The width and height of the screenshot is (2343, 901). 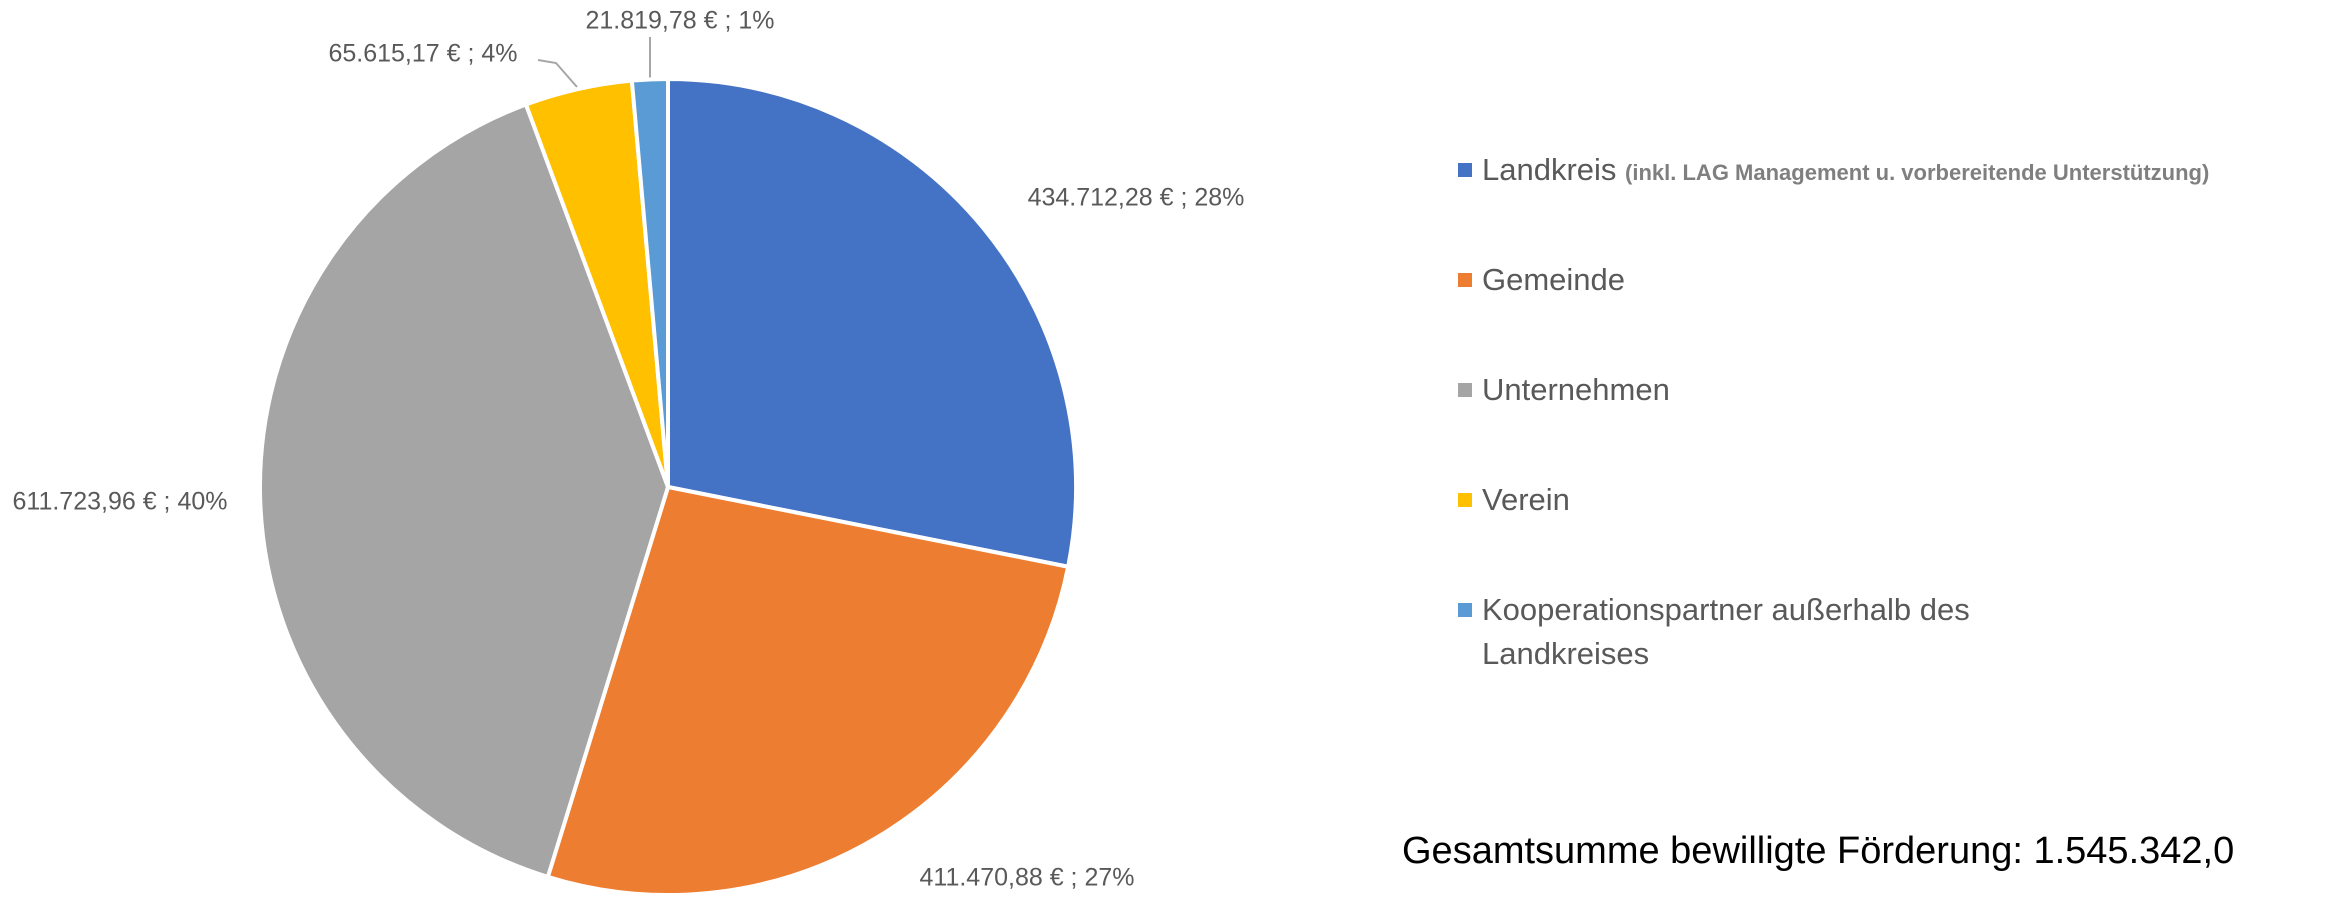 What do you see at coordinates (1554, 279) in the screenshot?
I see `legend-label: Gemeinde` at bounding box center [1554, 279].